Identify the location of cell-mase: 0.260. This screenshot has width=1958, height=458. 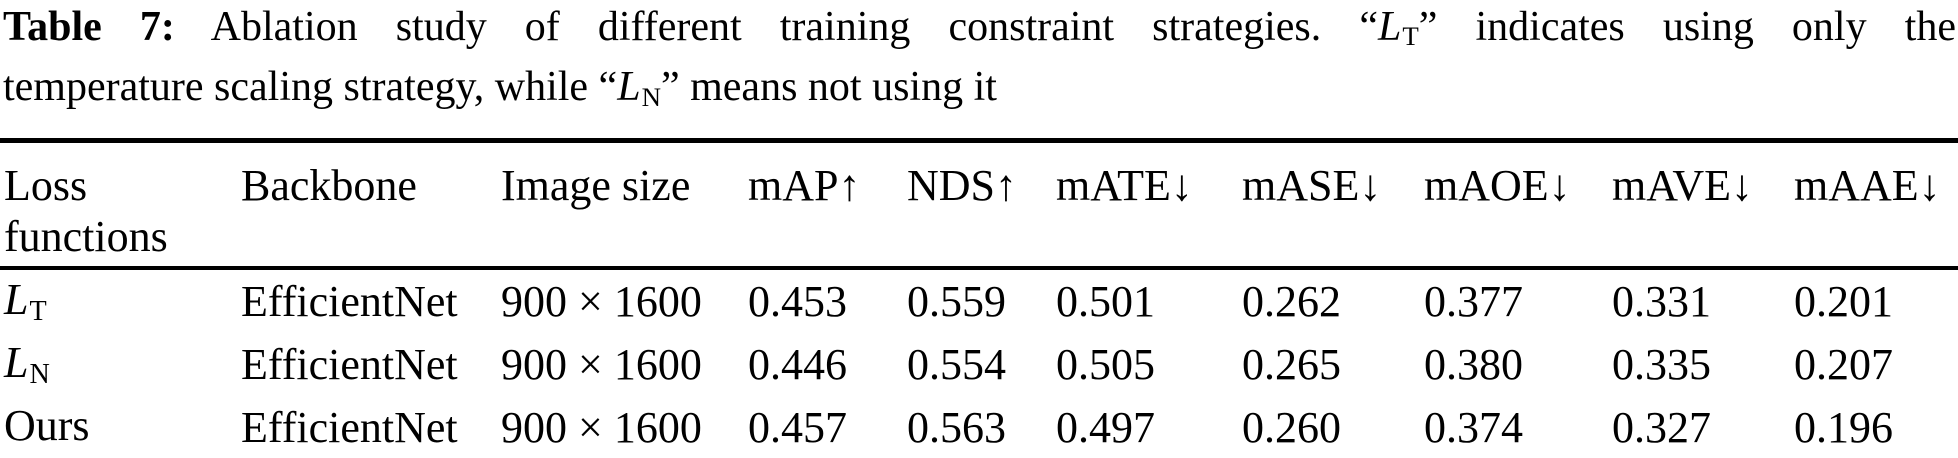
(1291, 427).